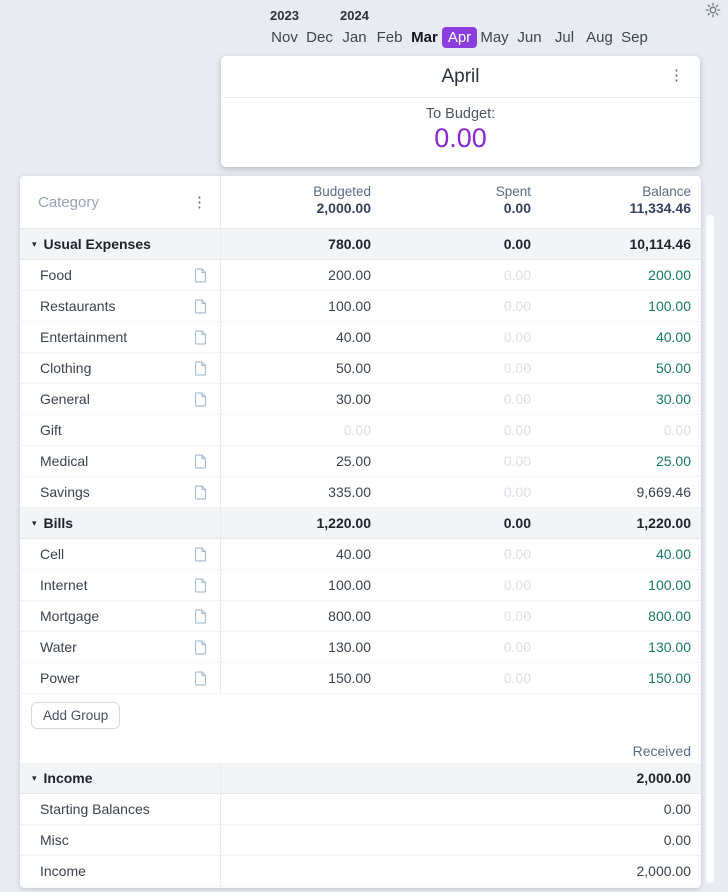 The height and width of the screenshot is (892, 728). I want to click on category-name-cell: Power, so click(120, 678).